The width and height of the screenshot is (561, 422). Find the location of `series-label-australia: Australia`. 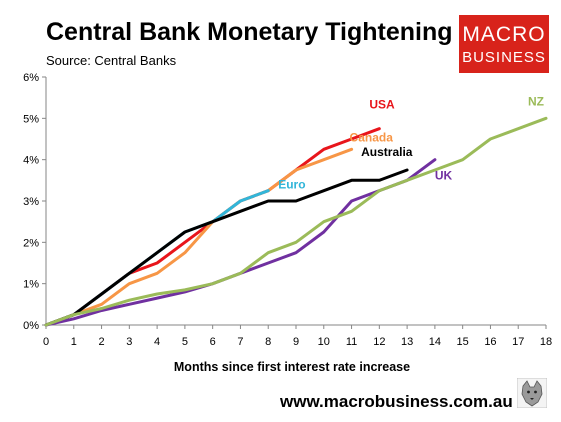

series-label-australia: Australia is located at coordinates (387, 152).